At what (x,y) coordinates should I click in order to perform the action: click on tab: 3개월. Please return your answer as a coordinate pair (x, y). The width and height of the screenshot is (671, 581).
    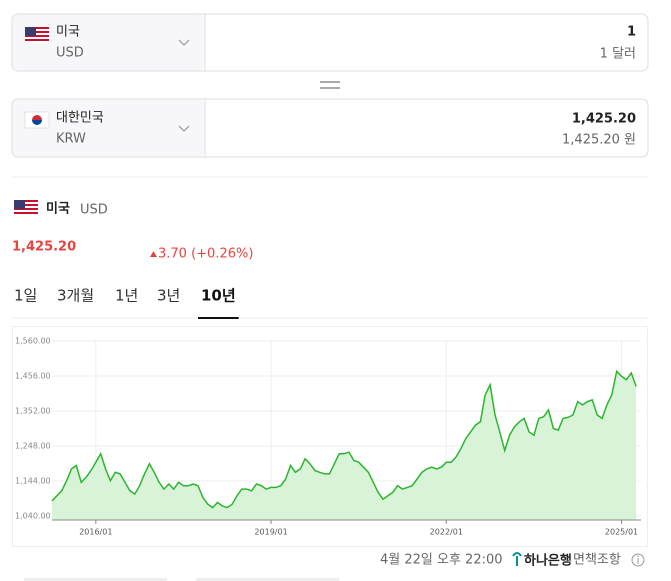
    Looking at the image, I should click on (75, 296).